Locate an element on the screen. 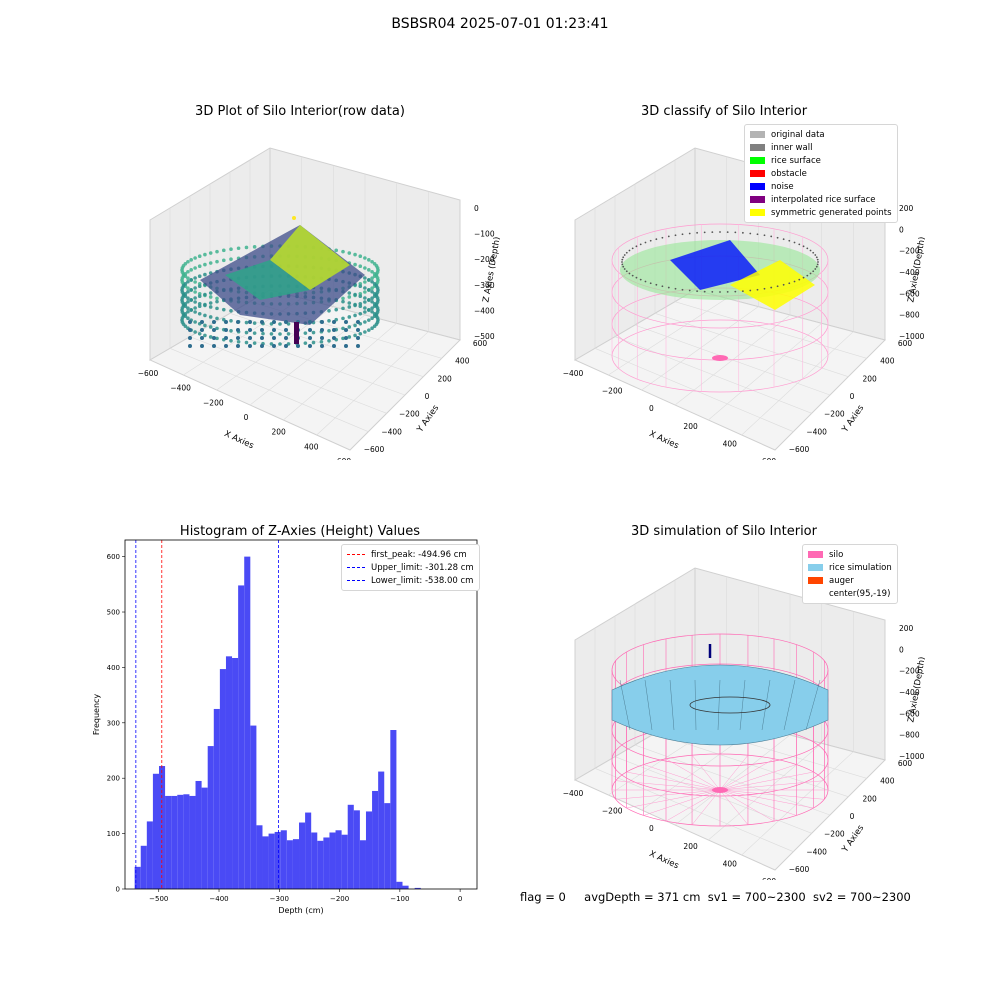 This screenshot has width=1000, height=1000. legend-label: interpolated rice surface is located at coordinates (823, 199).